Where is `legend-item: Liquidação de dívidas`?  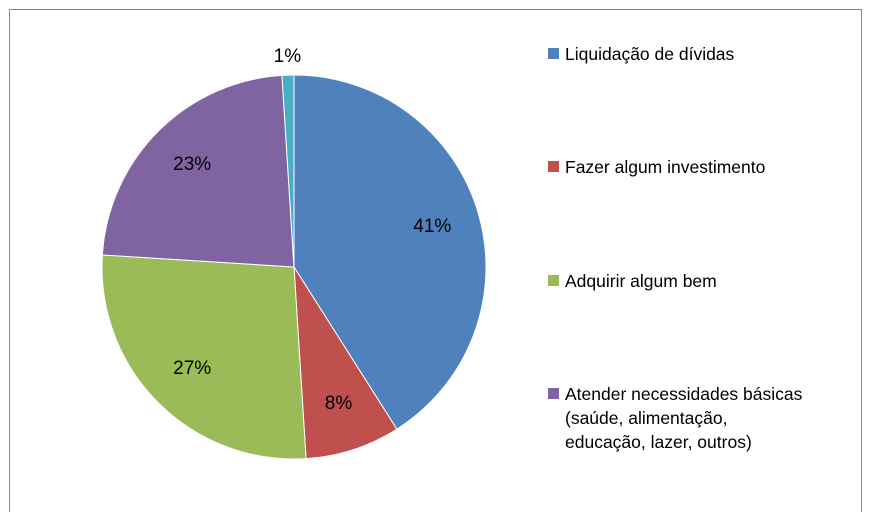
legend-item: Liquidação de dívidas is located at coordinates (698, 54).